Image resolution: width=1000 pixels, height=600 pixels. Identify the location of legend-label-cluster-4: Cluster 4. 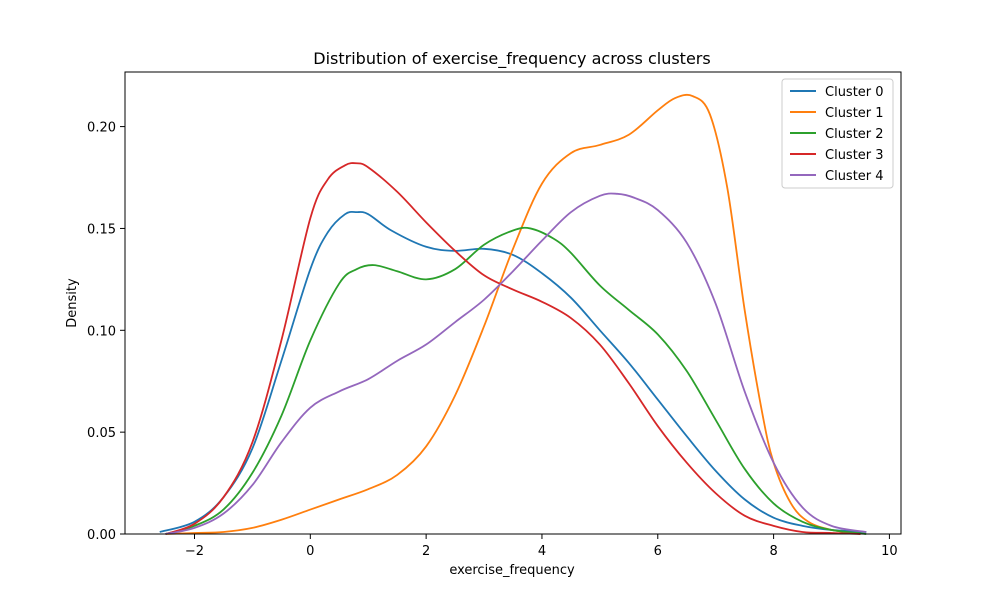
(854, 176).